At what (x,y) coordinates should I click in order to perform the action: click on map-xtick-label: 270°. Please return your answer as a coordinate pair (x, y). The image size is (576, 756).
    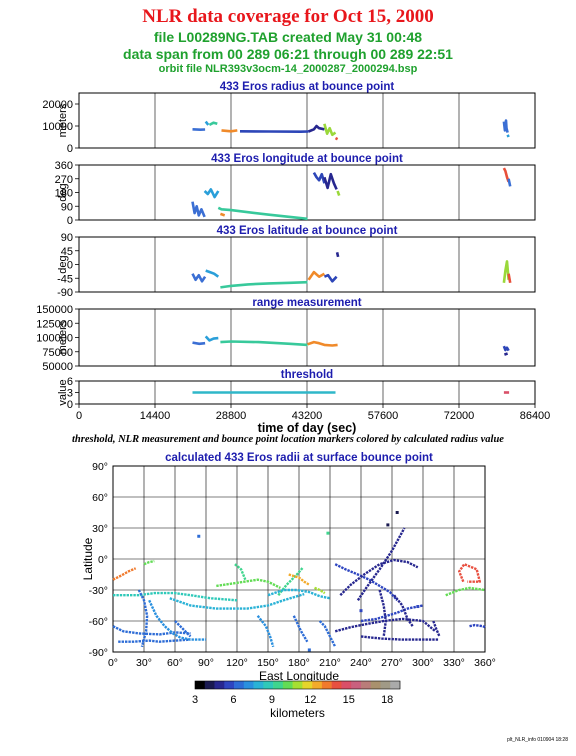
    Looking at the image, I should click on (392, 663).